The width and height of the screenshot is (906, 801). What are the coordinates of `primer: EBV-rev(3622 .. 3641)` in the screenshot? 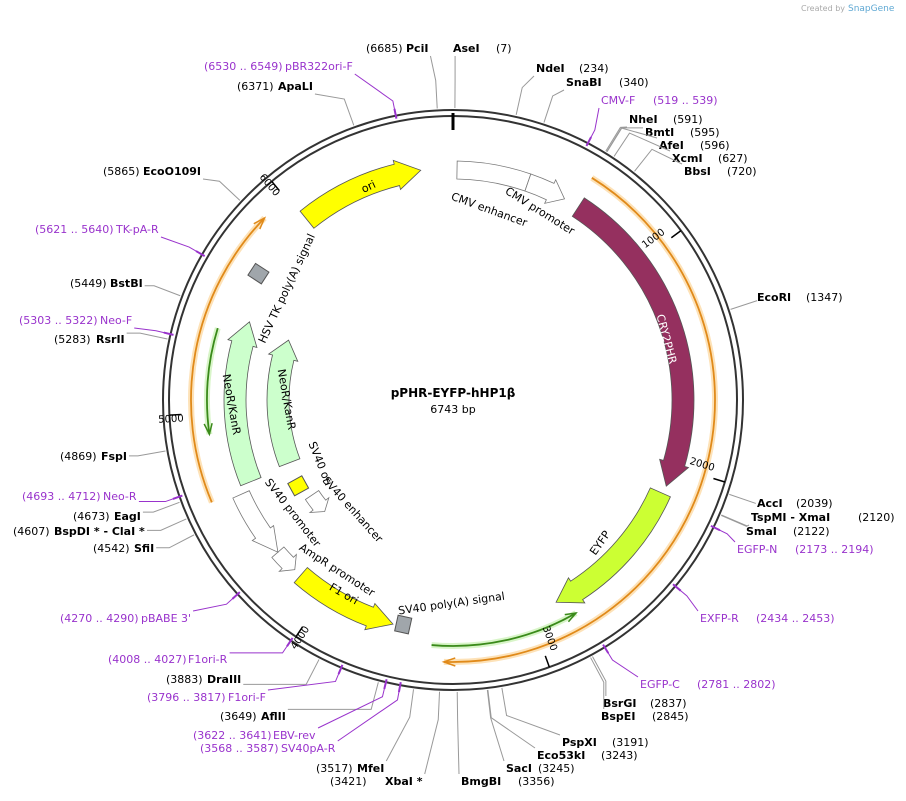 It's located at (254, 735).